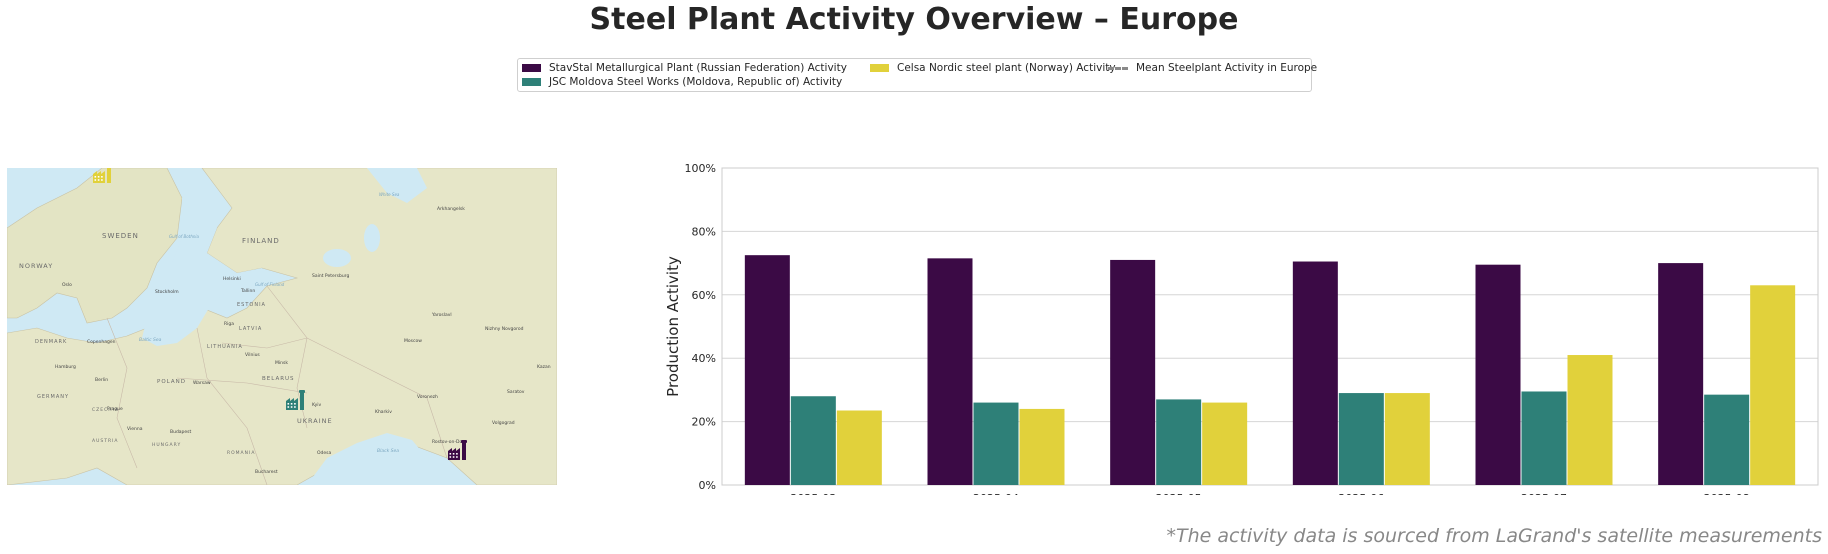 This screenshot has height=554, width=1828. Describe the element at coordinates (105, 410) in the screenshot. I see `map-label: CZECHIA` at that location.